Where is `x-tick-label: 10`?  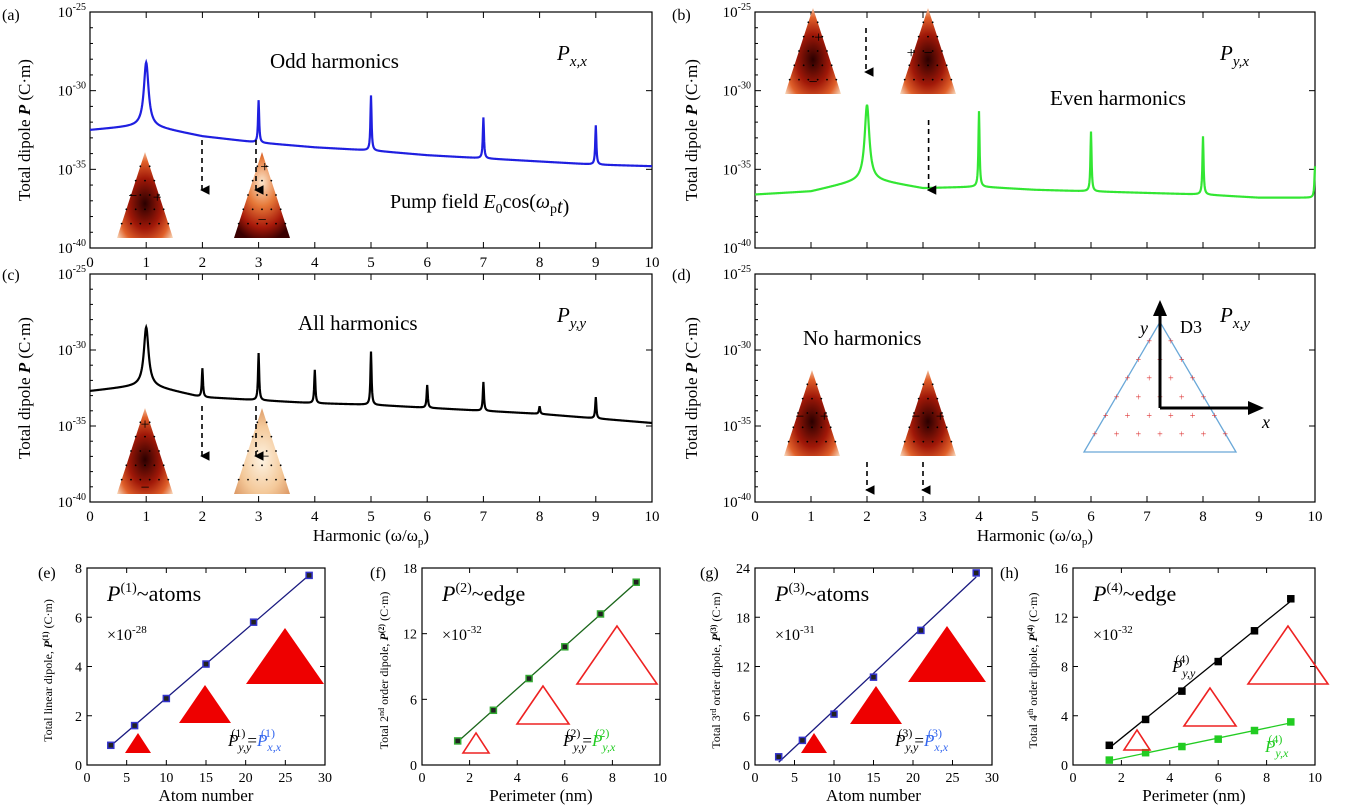 x-tick-label: 10 is located at coordinates (652, 263).